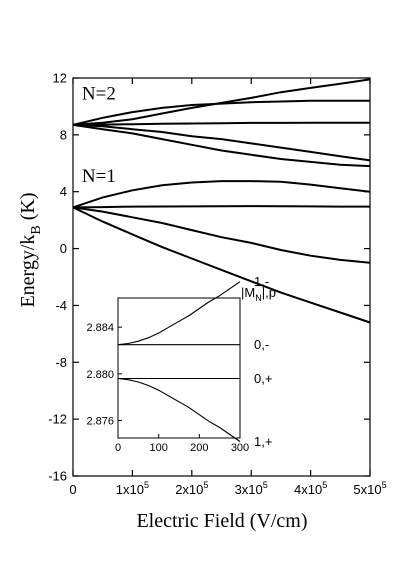  What do you see at coordinates (99, 176) in the screenshot?
I see `manifold-label: N=1` at bounding box center [99, 176].